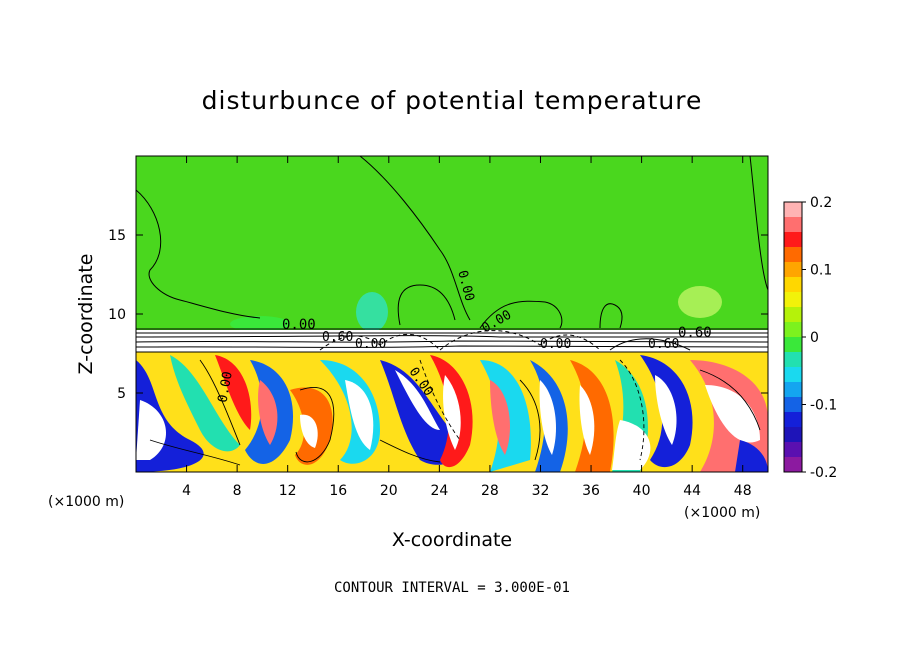 The image size is (904, 654). Describe the element at coordinates (338, 491) in the screenshot. I see `x-tick-label: 16` at that location.